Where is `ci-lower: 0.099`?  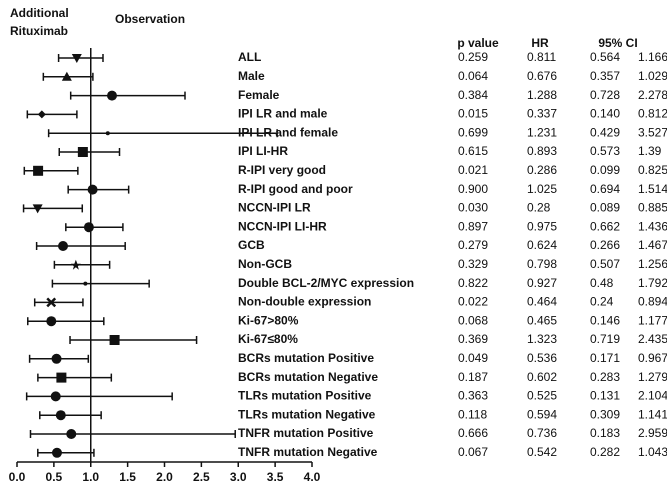
ci-lower: 0.099 is located at coordinates (605, 170).